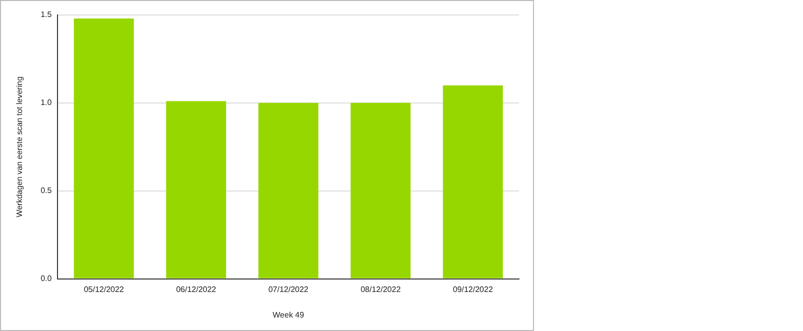 The height and width of the screenshot is (331, 803). Describe the element at coordinates (288, 289) in the screenshot. I see `x-tick-label: 07/12/2022` at that location.